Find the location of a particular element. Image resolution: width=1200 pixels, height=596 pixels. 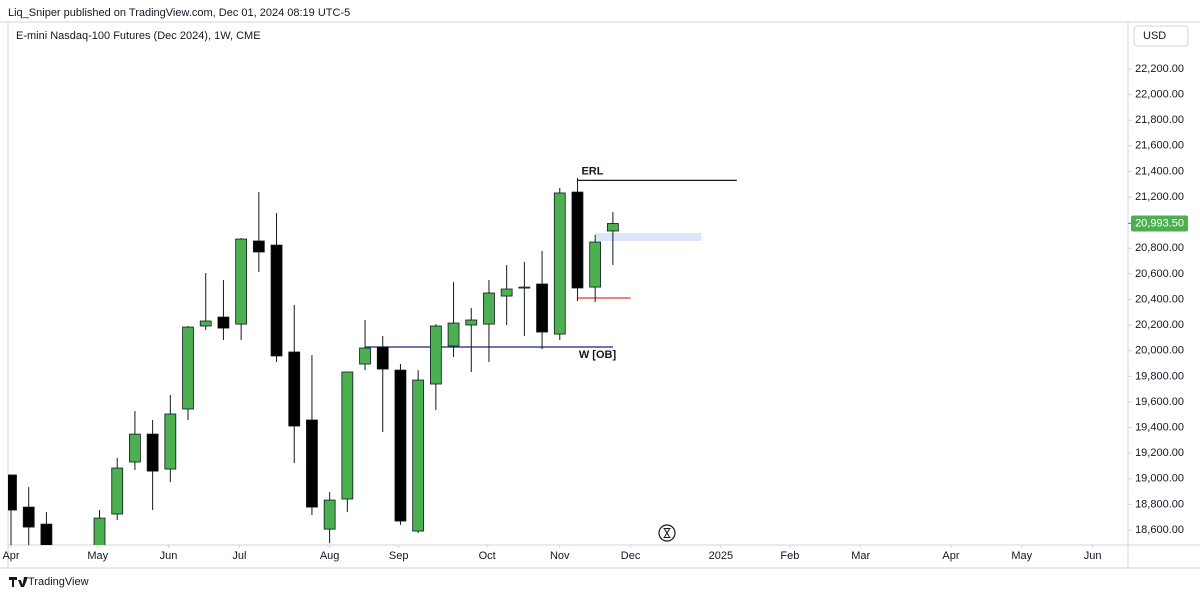

currency-box is located at coordinates (1161, 36).